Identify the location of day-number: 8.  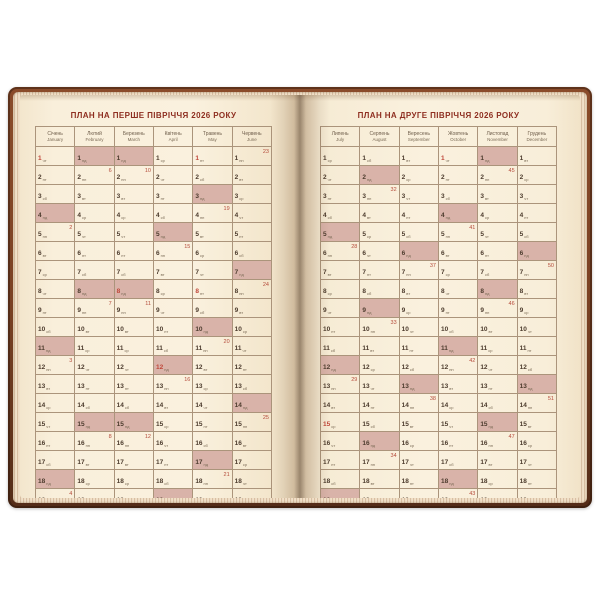
(521, 291).